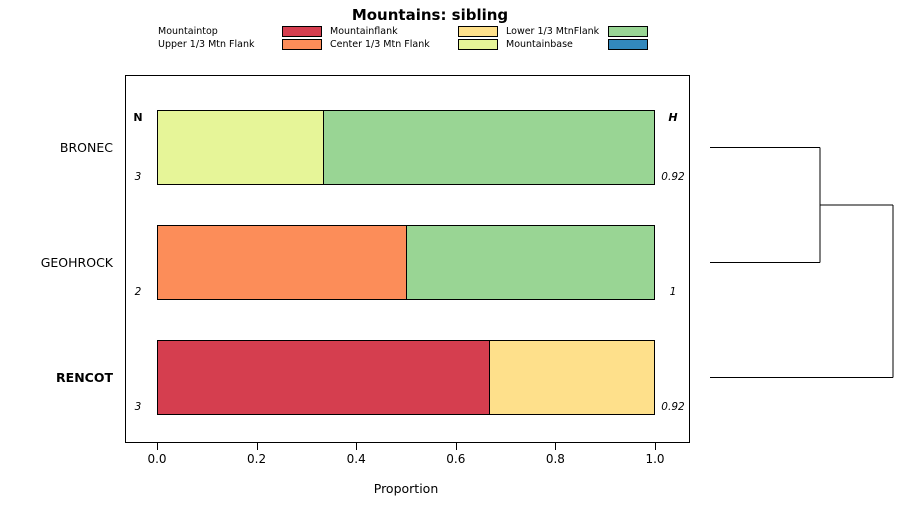 This screenshot has width=900, height=520. I want to click on legend-label: Mountaintop, so click(188, 31).